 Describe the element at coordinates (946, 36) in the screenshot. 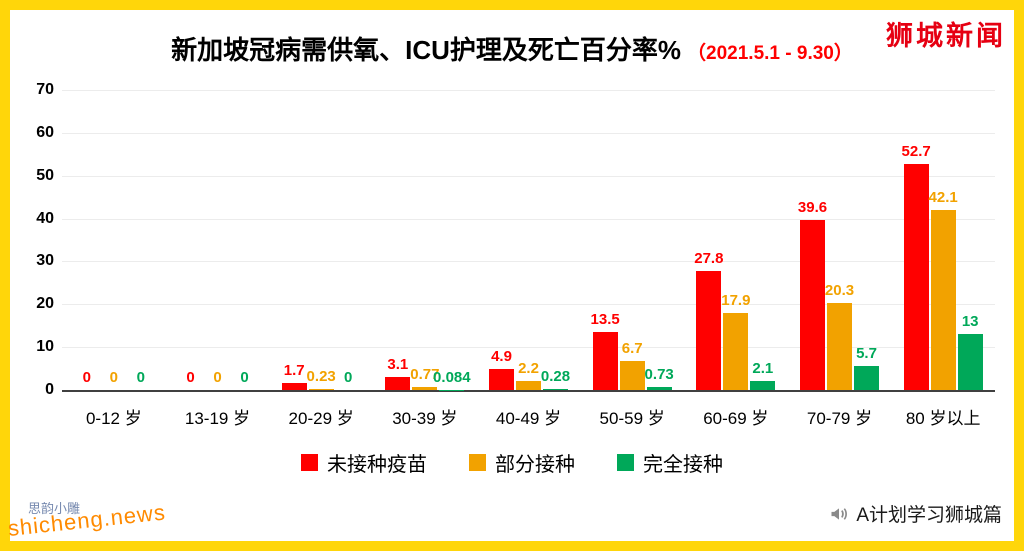

I see `brand-shicheng-news: 狮城新闻` at that location.